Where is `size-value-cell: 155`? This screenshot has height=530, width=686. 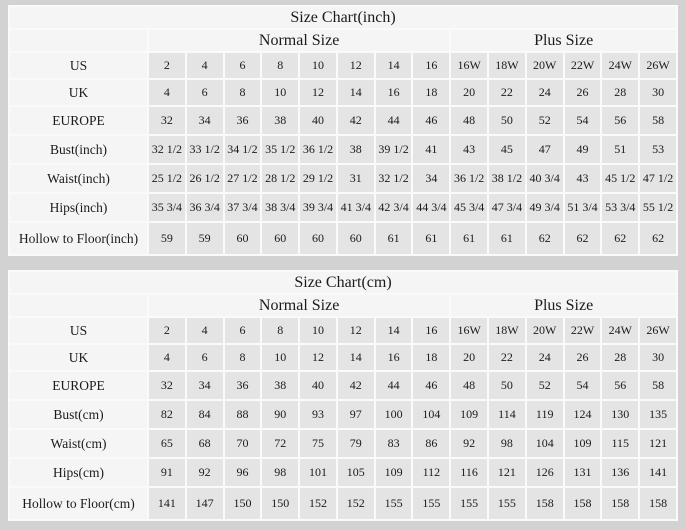 size-value-cell: 155 is located at coordinates (469, 503).